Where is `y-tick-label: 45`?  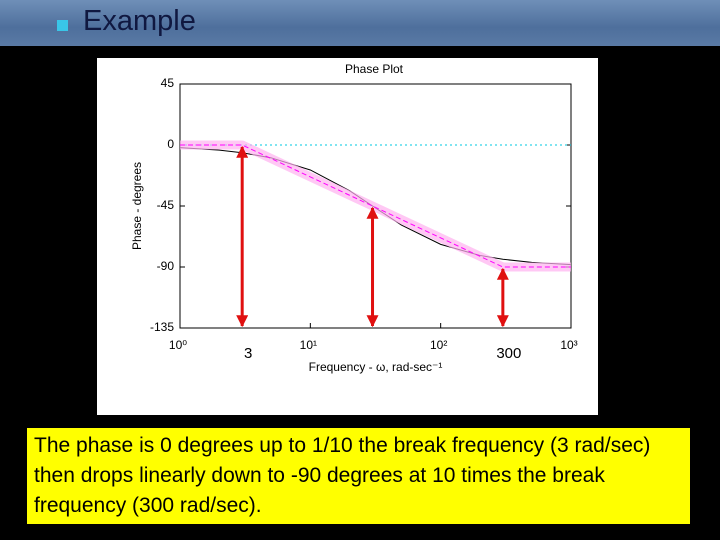 y-tick-label: 45 is located at coordinates (168, 83).